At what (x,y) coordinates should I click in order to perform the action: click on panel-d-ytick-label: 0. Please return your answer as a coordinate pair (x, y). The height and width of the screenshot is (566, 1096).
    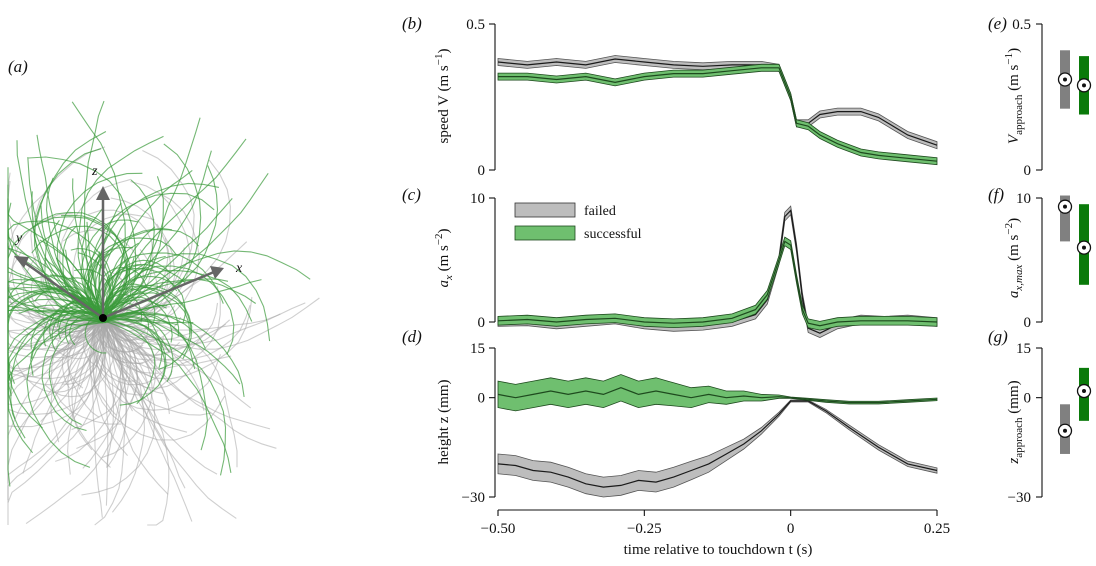
    Looking at the image, I should click on (482, 399).